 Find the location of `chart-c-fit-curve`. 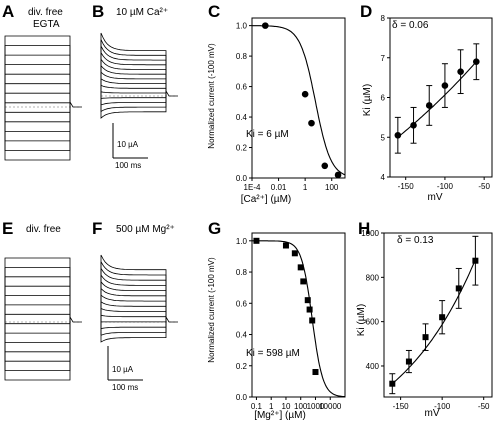

chart-c-fit-curve is located at coordinates (299, 100).